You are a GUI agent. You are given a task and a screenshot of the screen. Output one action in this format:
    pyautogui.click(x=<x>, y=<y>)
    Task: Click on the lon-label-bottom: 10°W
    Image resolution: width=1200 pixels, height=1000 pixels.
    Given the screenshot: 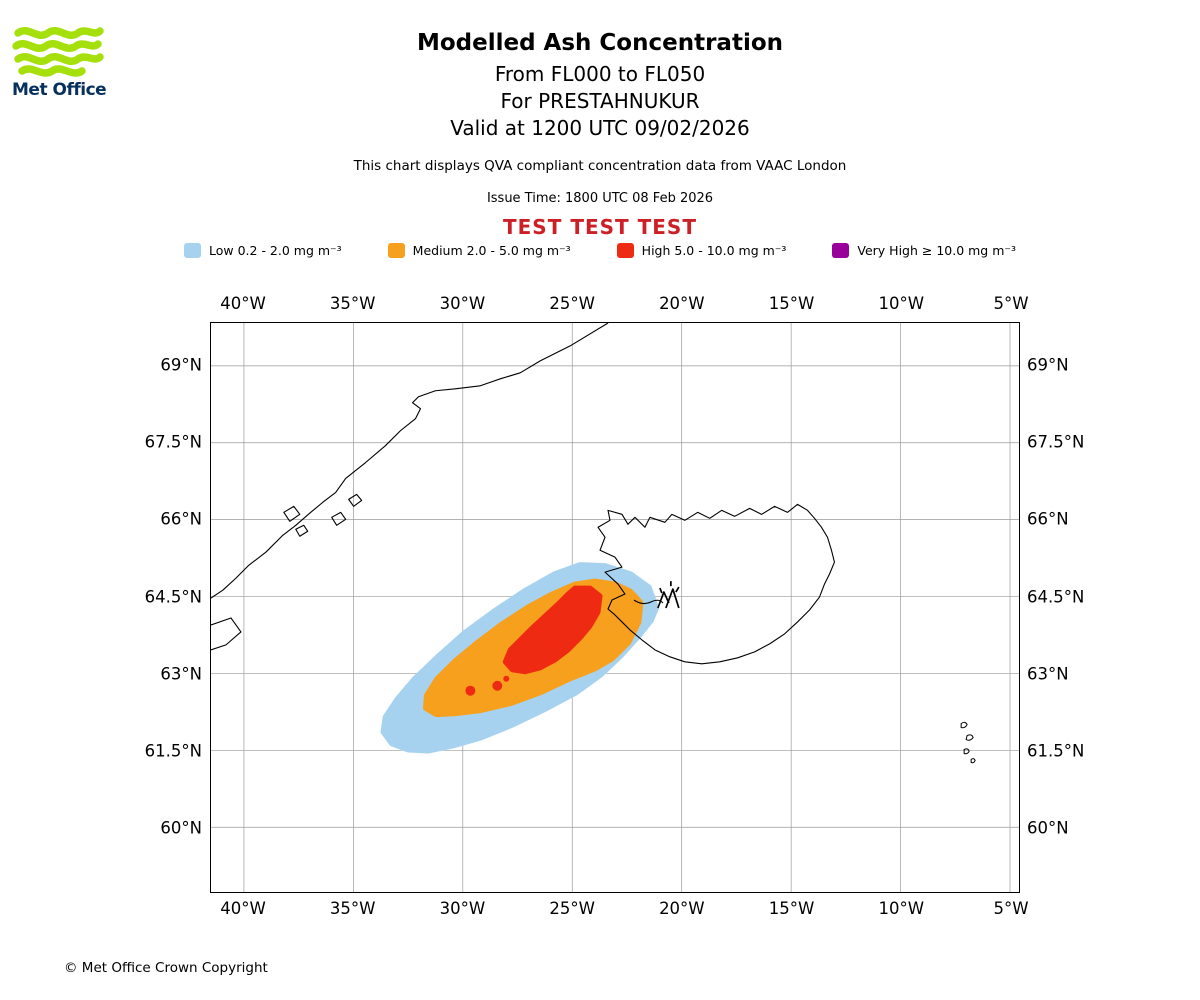 What is the action you would take?
    pyautogui.click(x=901, y=908)
    